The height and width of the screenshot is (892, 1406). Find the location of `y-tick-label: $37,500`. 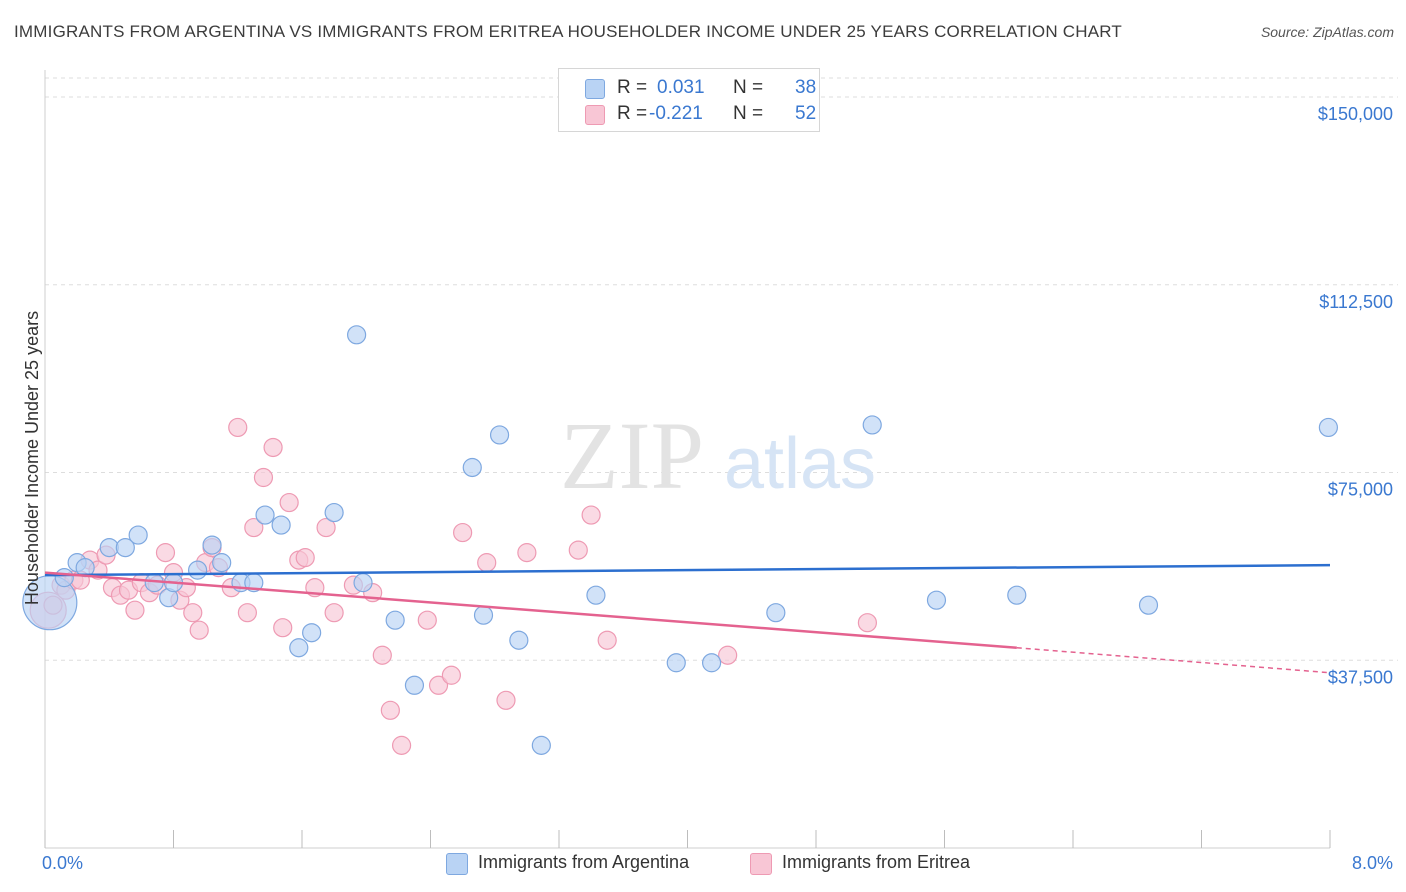

y-tick-label: $37,500 is located at coordinates (1360, 677).